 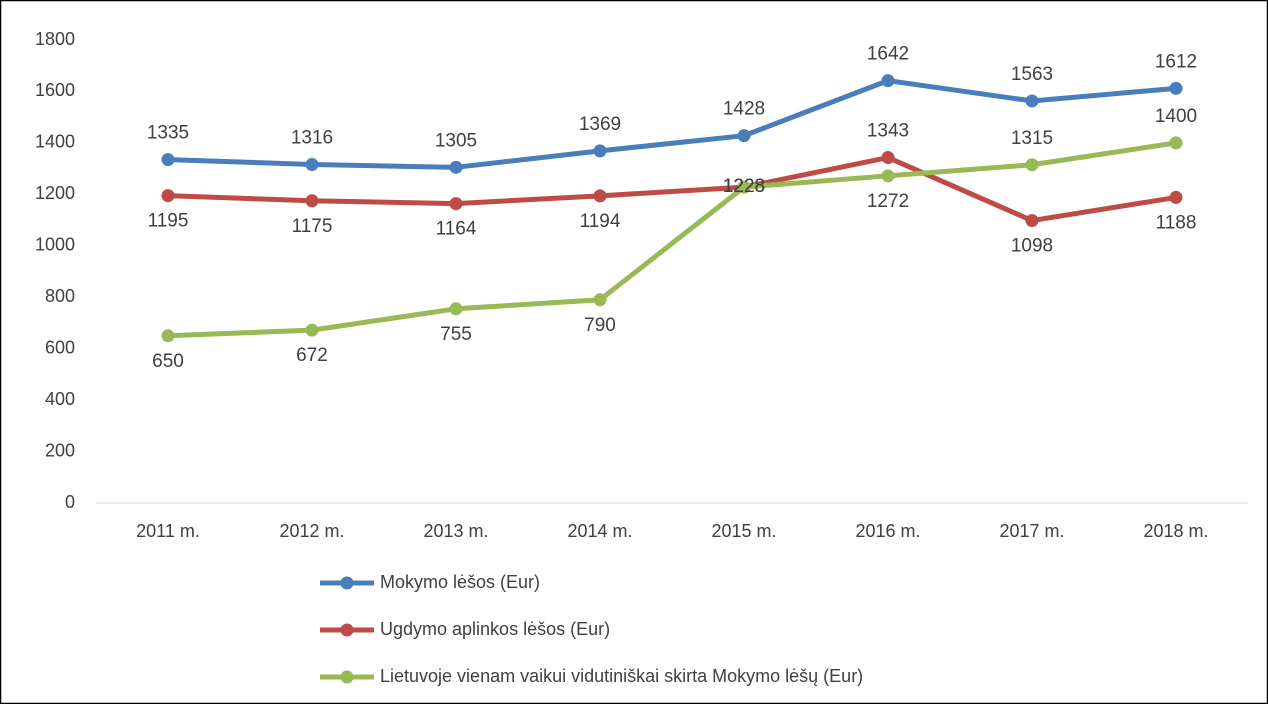 I want to click on x-tick-label: 2016 m., so click(x=887, y=531).